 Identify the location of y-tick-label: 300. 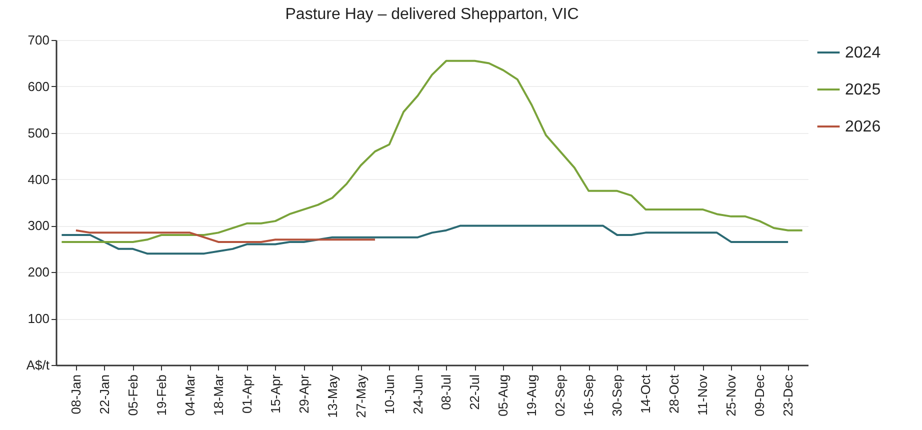
(39, 226).